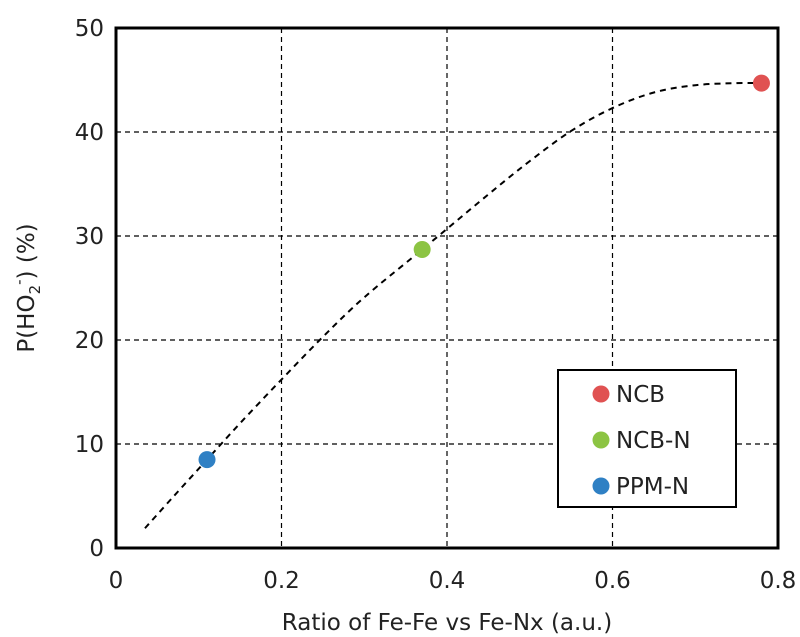 This screenshot has width=800, height=637. I want to click on legend-marker-ncb-n, so click(601, 440).